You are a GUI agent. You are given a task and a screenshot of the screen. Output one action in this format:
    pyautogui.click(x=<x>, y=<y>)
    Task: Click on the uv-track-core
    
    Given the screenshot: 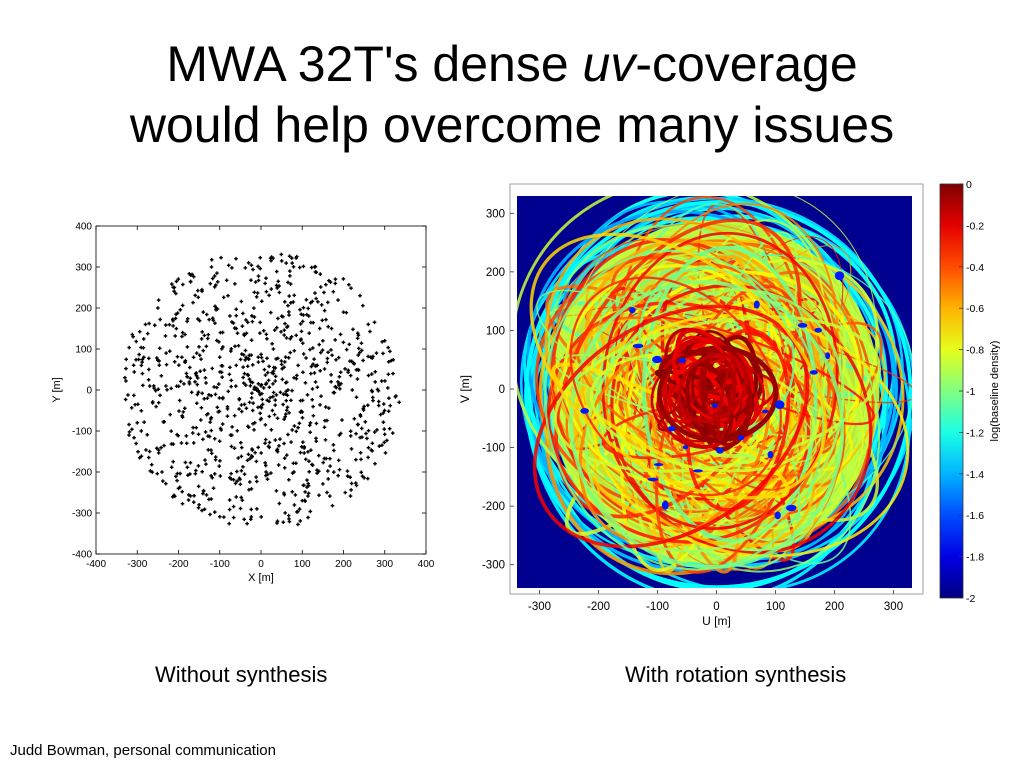 What is the action you would take?
    pyautogui.click(x=726, y=399)
    